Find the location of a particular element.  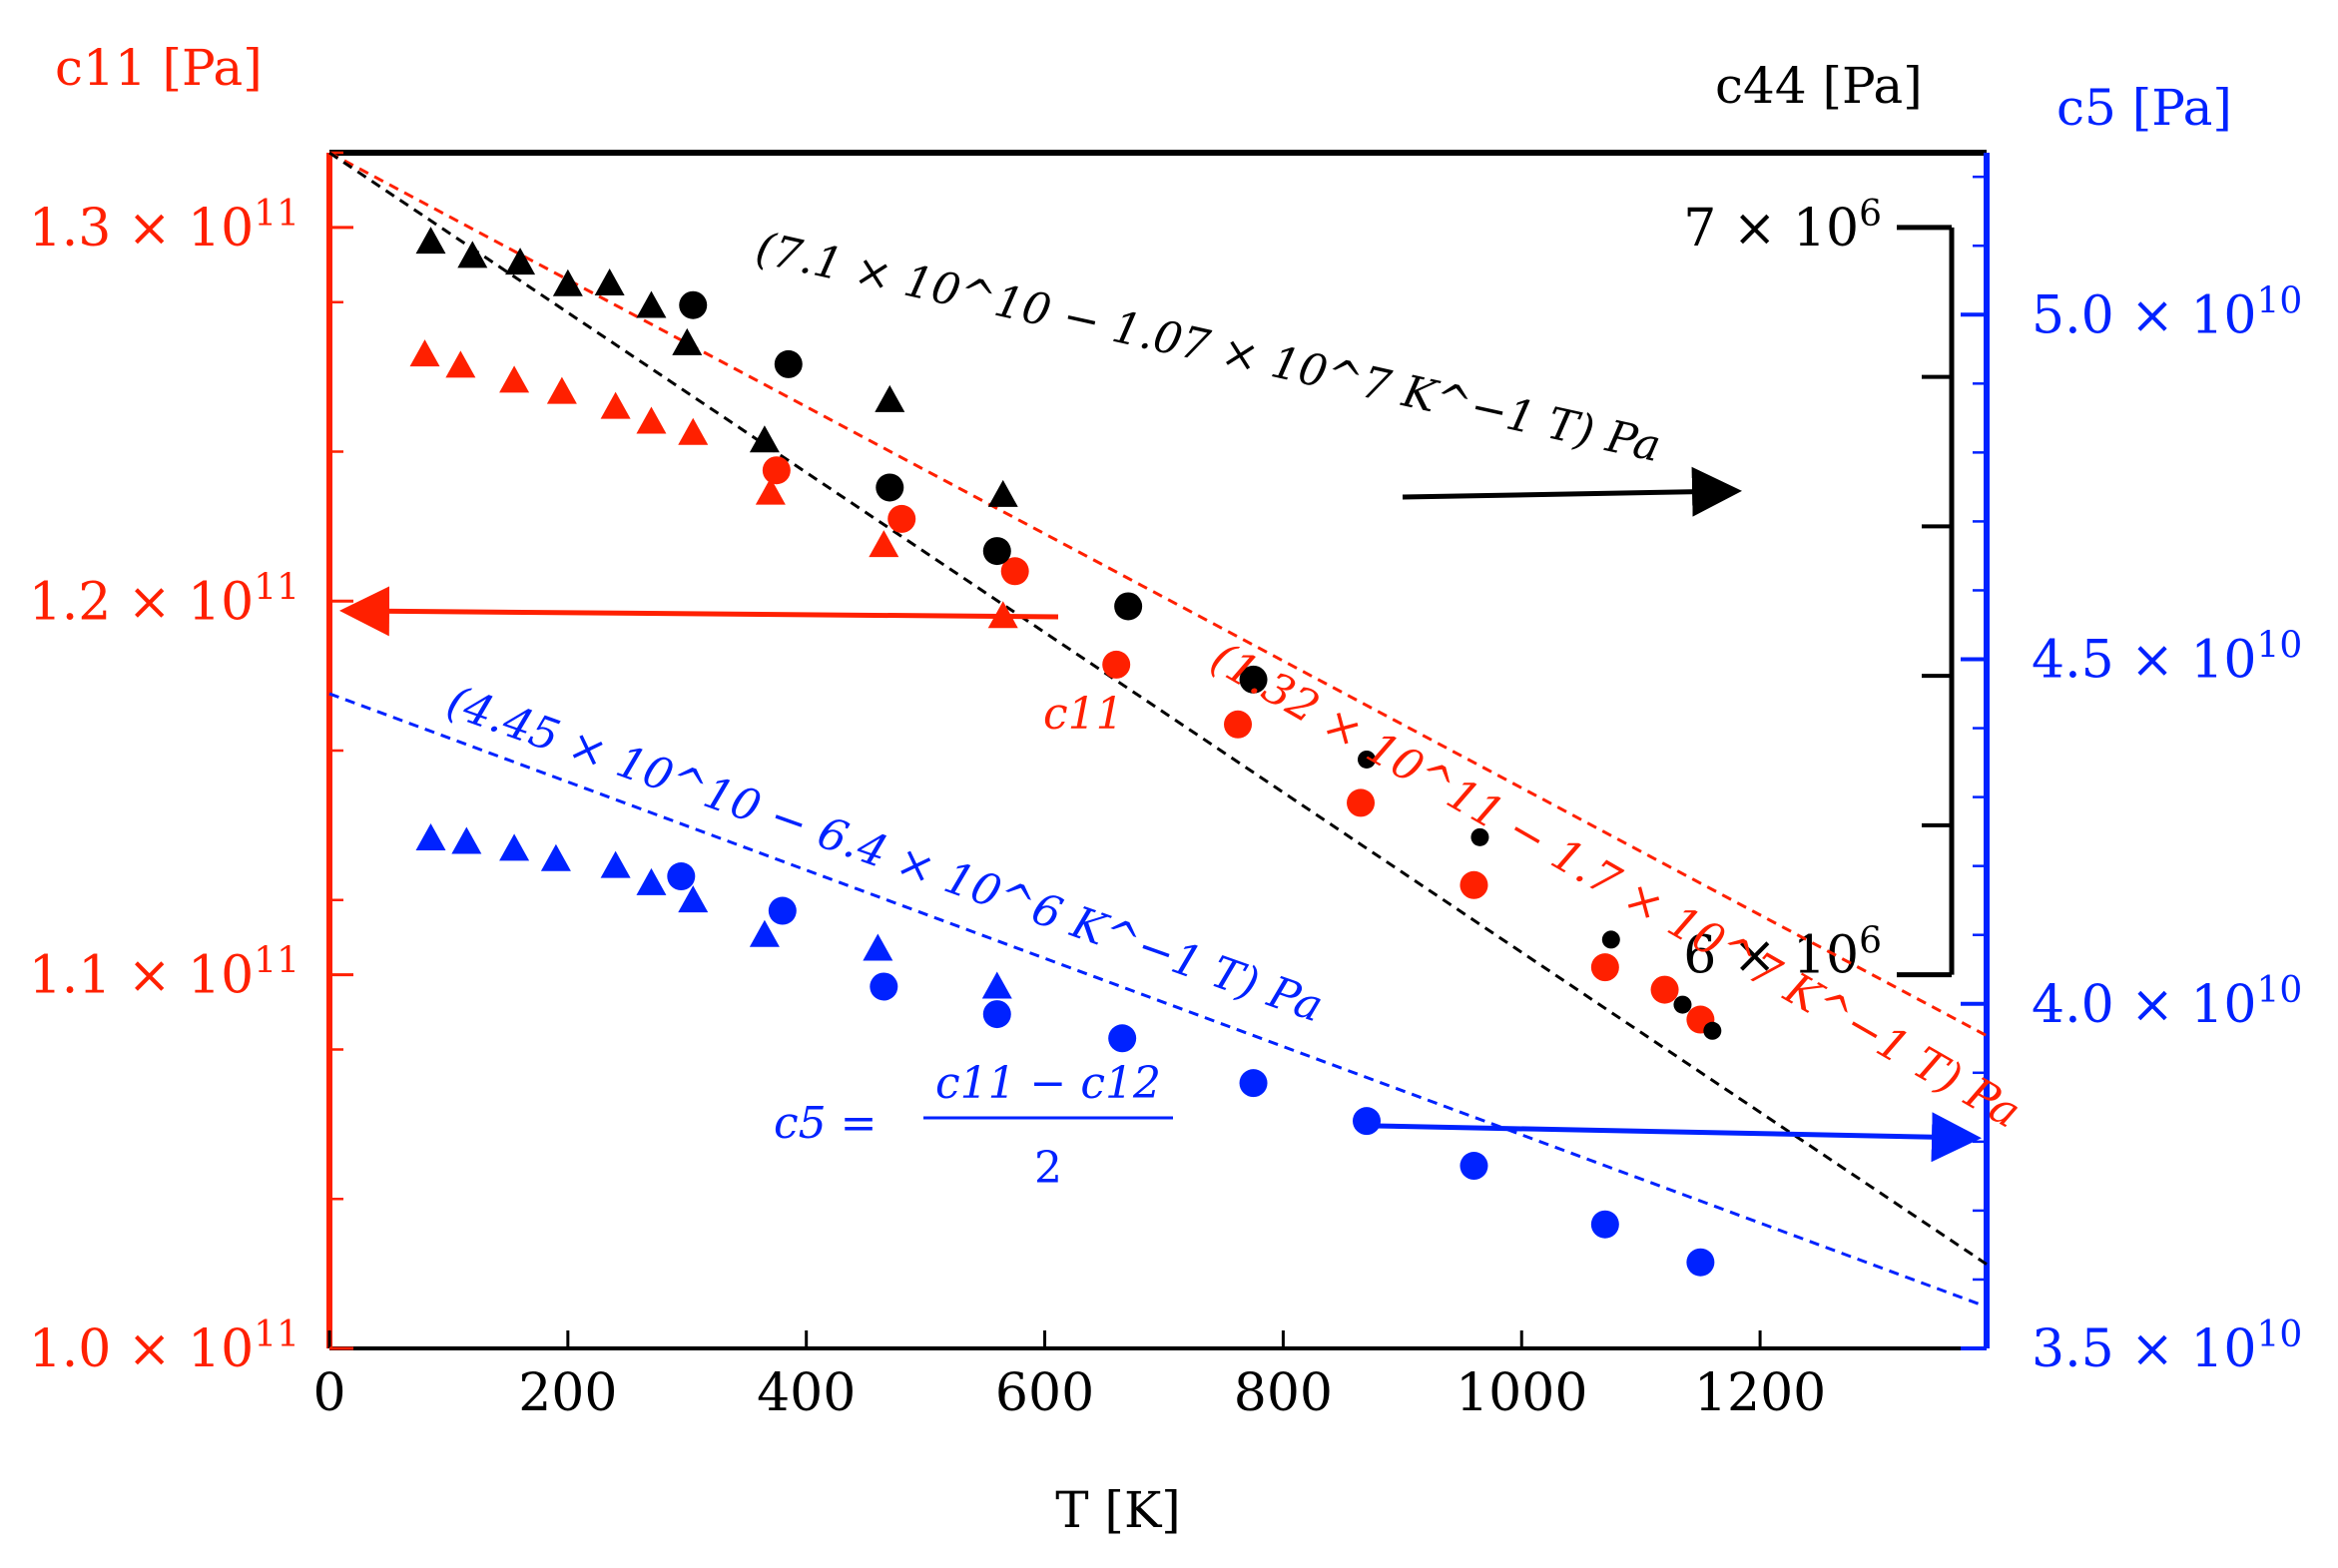

c44-fit-label: (7.1 × 10^10 − 1.07 × 10^7 K^−1 T) Pa is located at coordinates (1208, 347).